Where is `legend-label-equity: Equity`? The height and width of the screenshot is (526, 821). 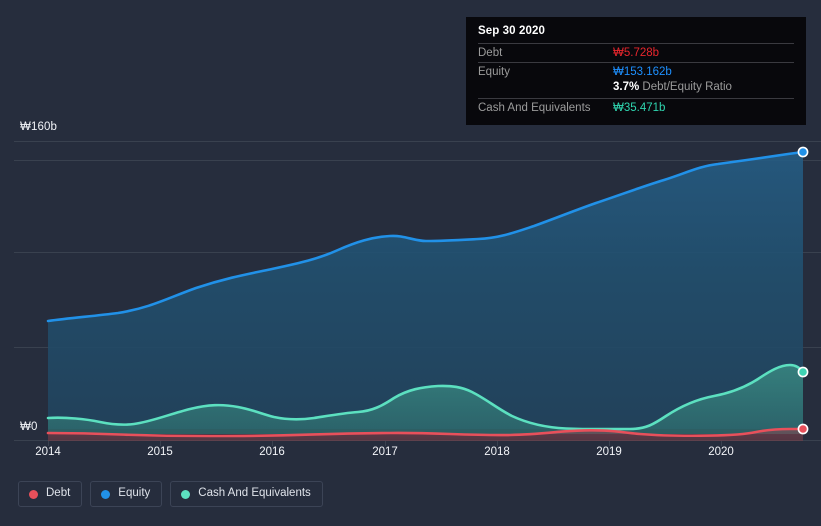
legend-label-equity: Equity is located at coordinates (134, 493).